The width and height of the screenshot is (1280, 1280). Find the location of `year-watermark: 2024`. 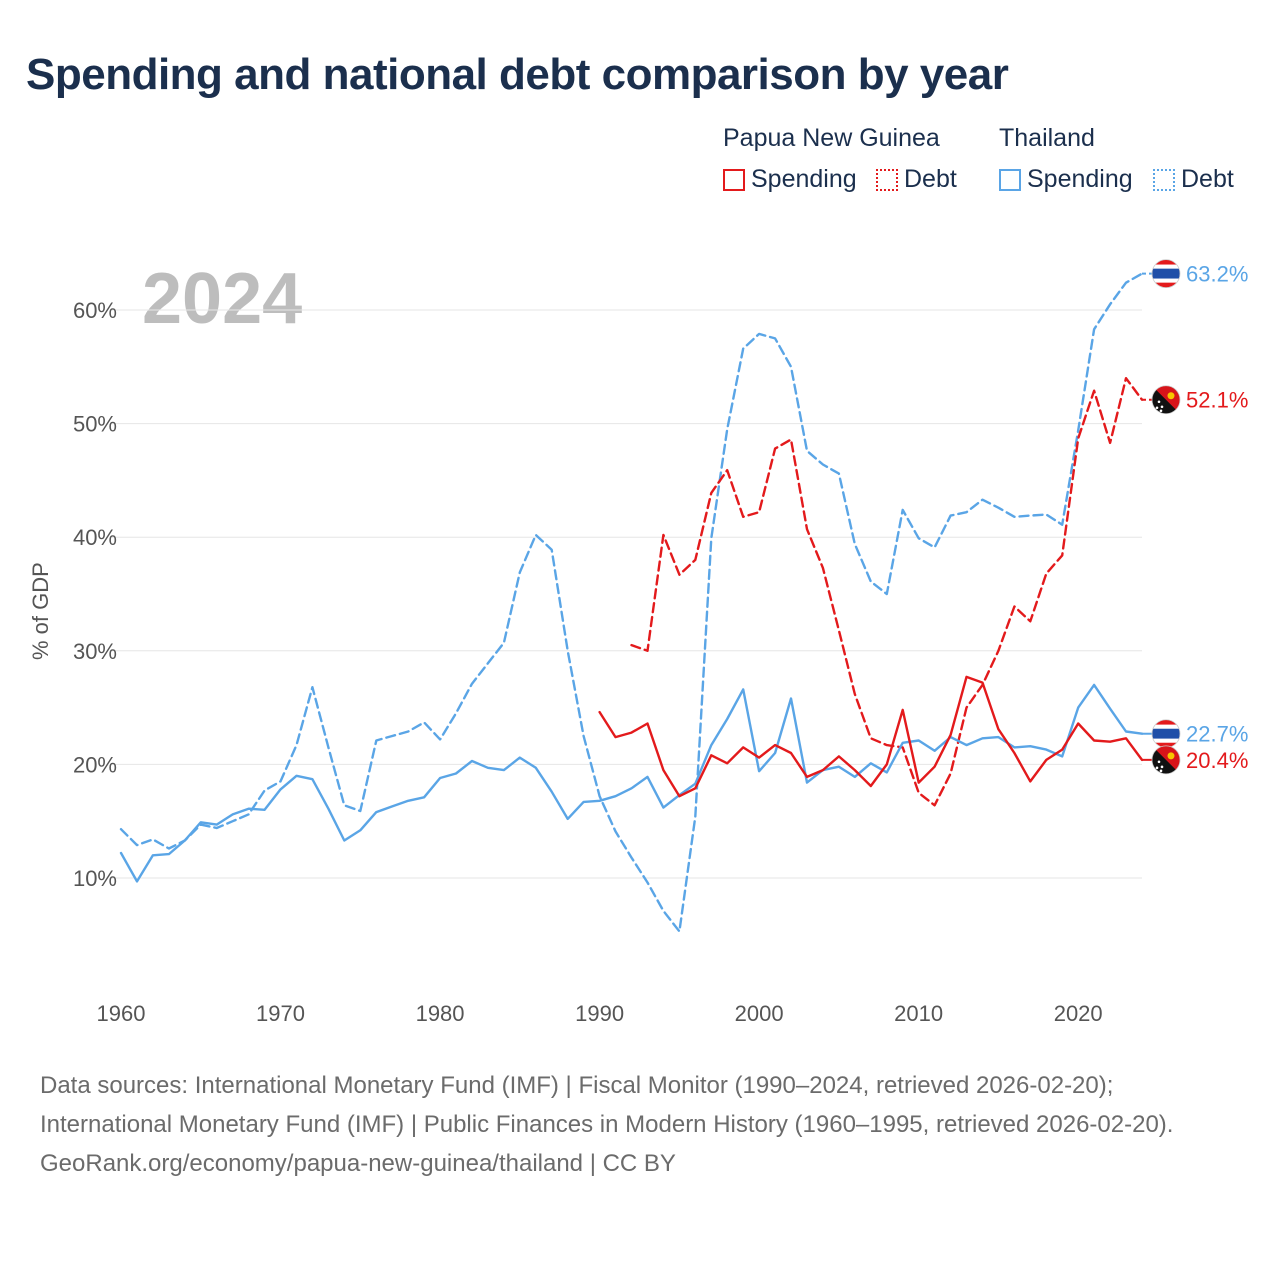

year-watermark: 2024 is located at coordinates (222, 299).